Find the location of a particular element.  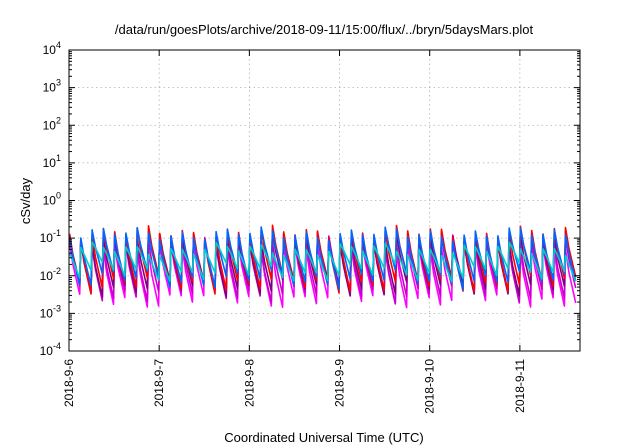

y-tick-exponent: 0 is located at coordinates (58, 196).